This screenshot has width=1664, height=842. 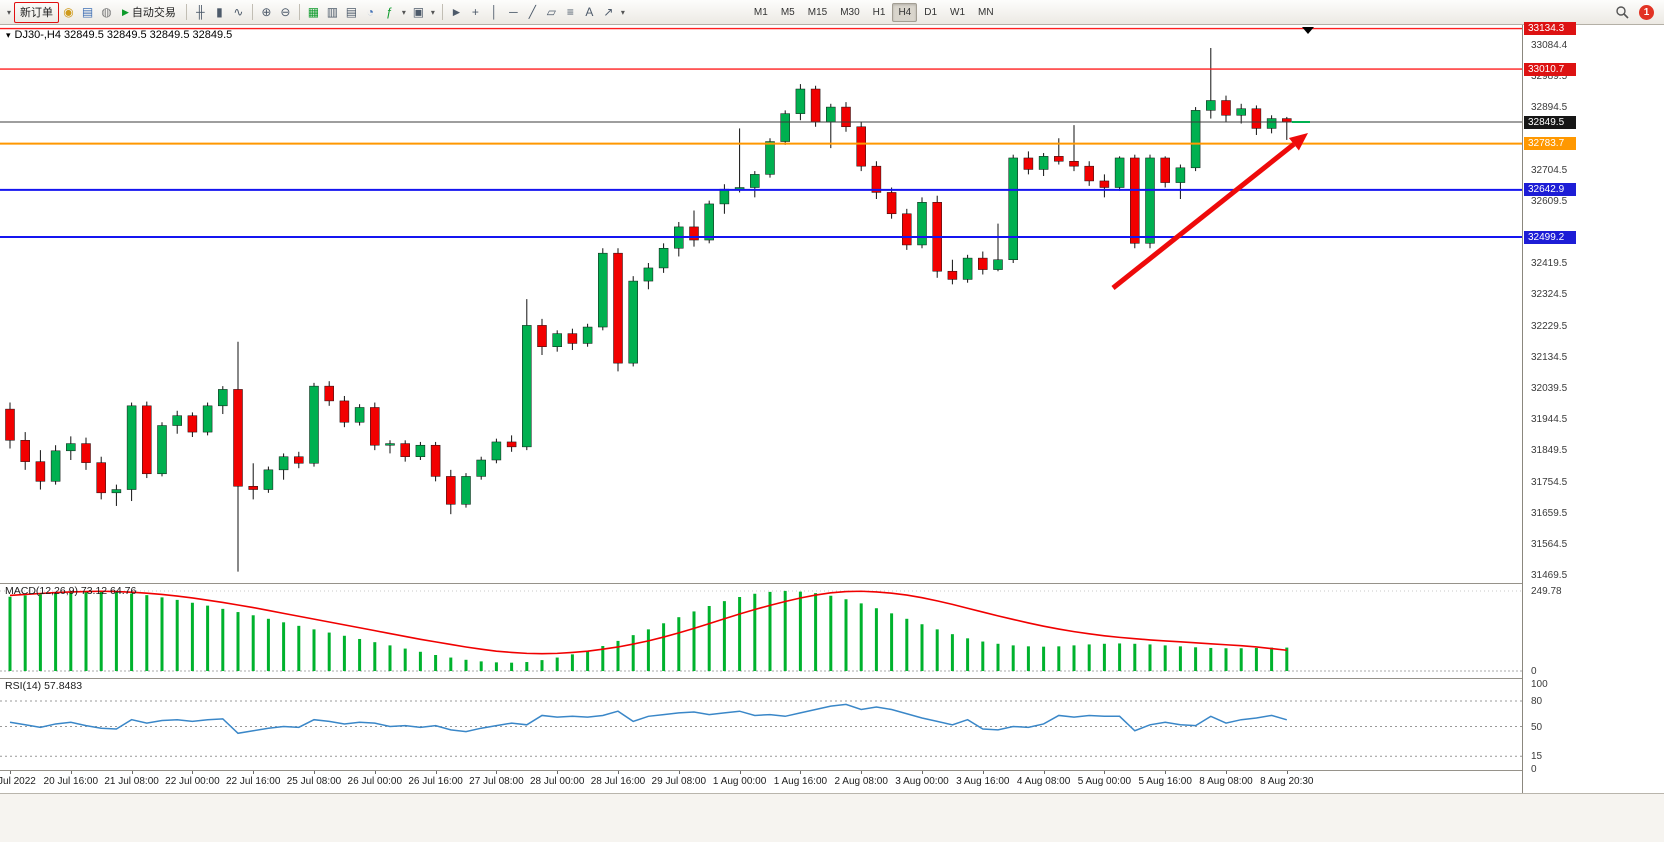 What do you see at coordinates (817, 12) in the screenshot?
I see `timeframe-m15: M15` at bounding box center [817, 12].